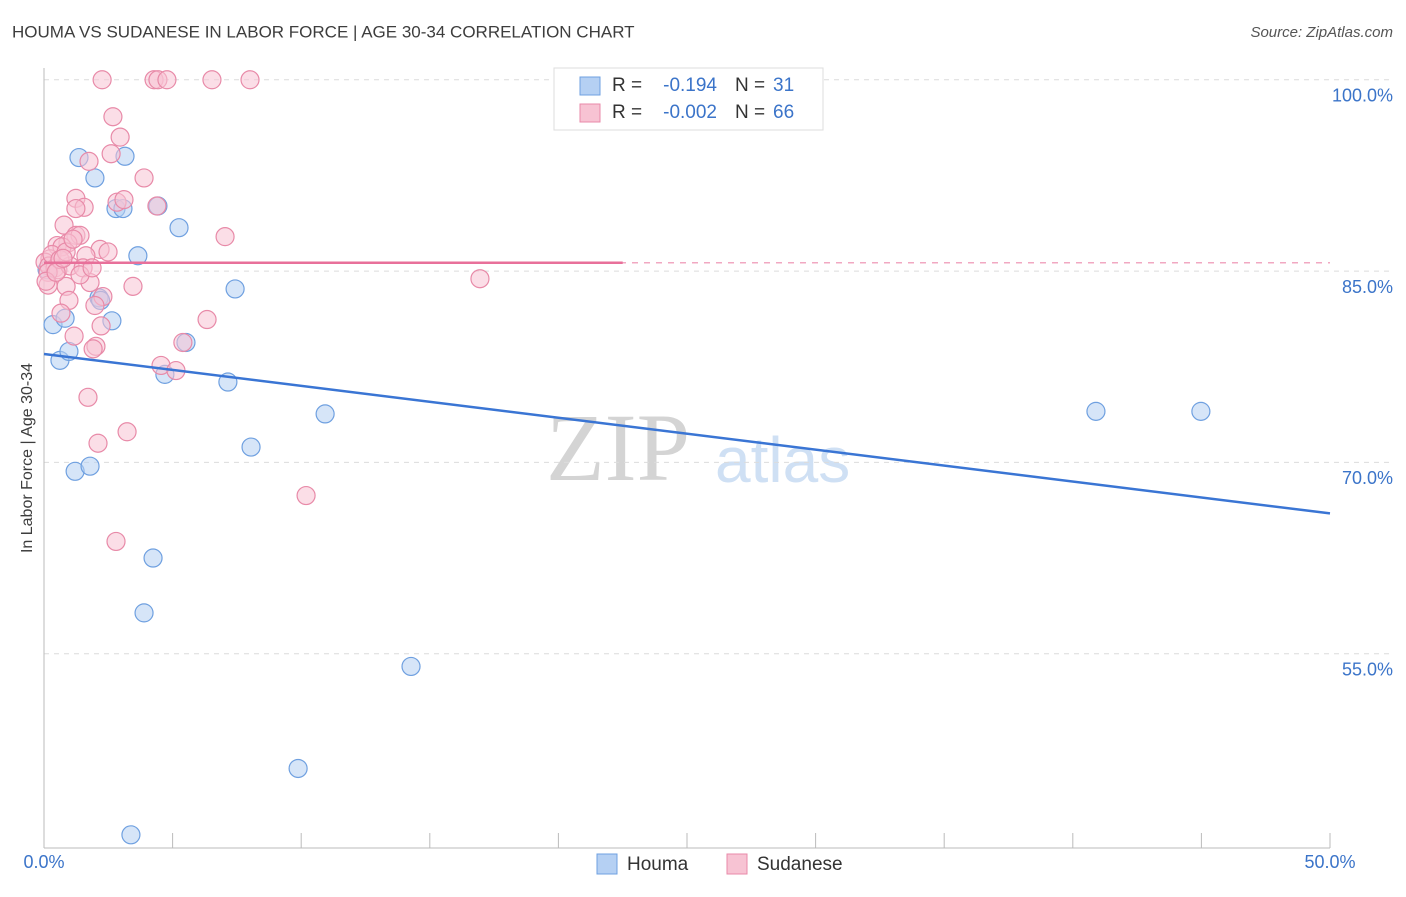 The height and width of the screenshot is (897, 1406). Describe the element at coordinates (43, 862) in the screenshot. I see `x-tick-label: 0.0%` at that location.